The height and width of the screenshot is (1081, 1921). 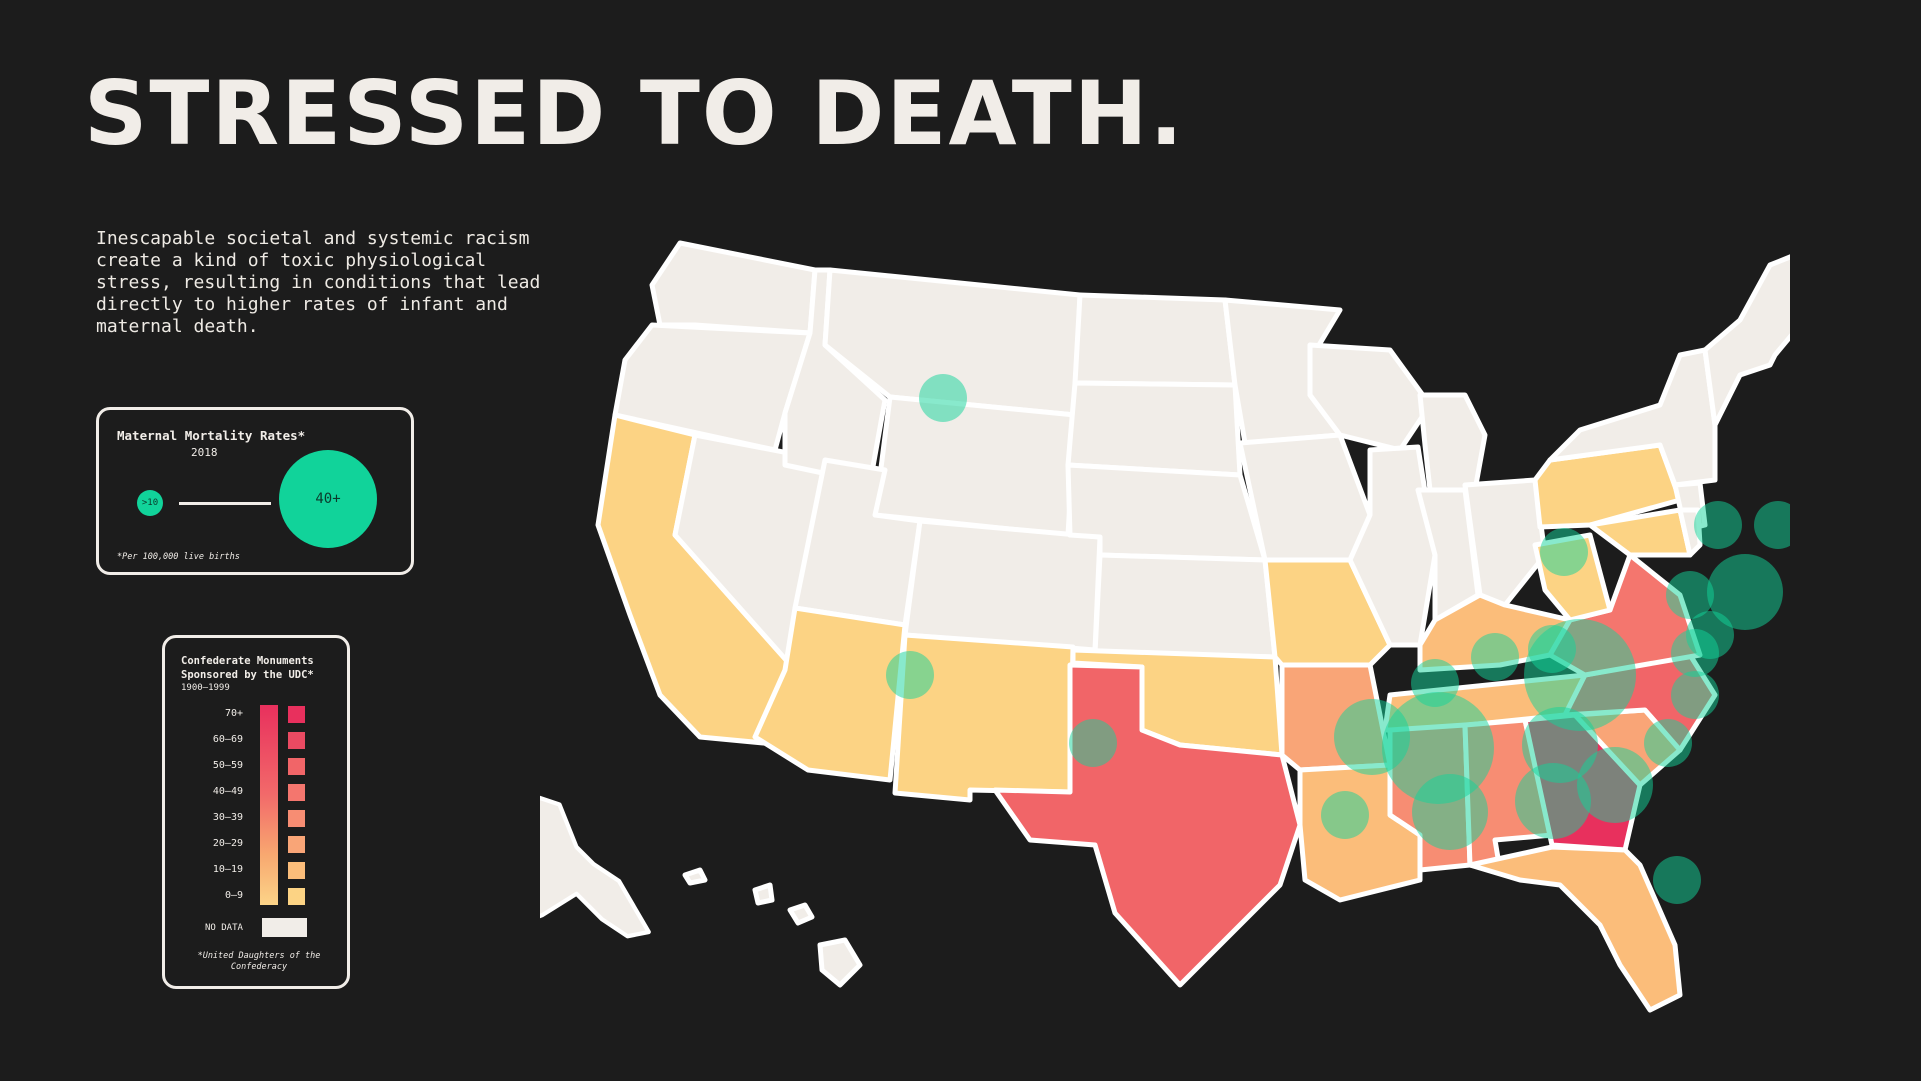 What do you see at coordinates (1435, 683) in the screenshot?
I see `mortality-bubble-mo` at bounding box center [1435, 683].